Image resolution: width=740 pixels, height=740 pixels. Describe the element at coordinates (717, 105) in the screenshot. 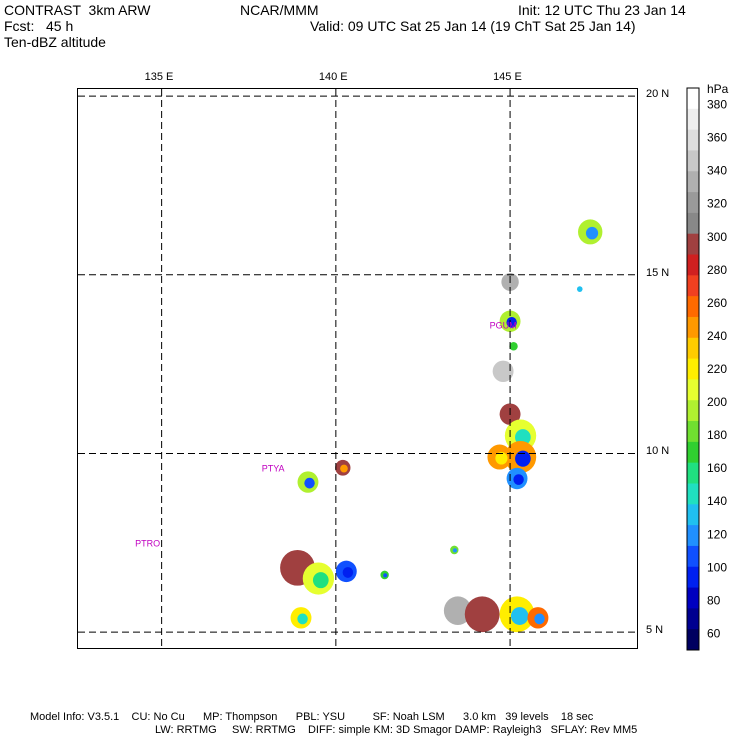

I see `legend-tick-label: 380` at that location.